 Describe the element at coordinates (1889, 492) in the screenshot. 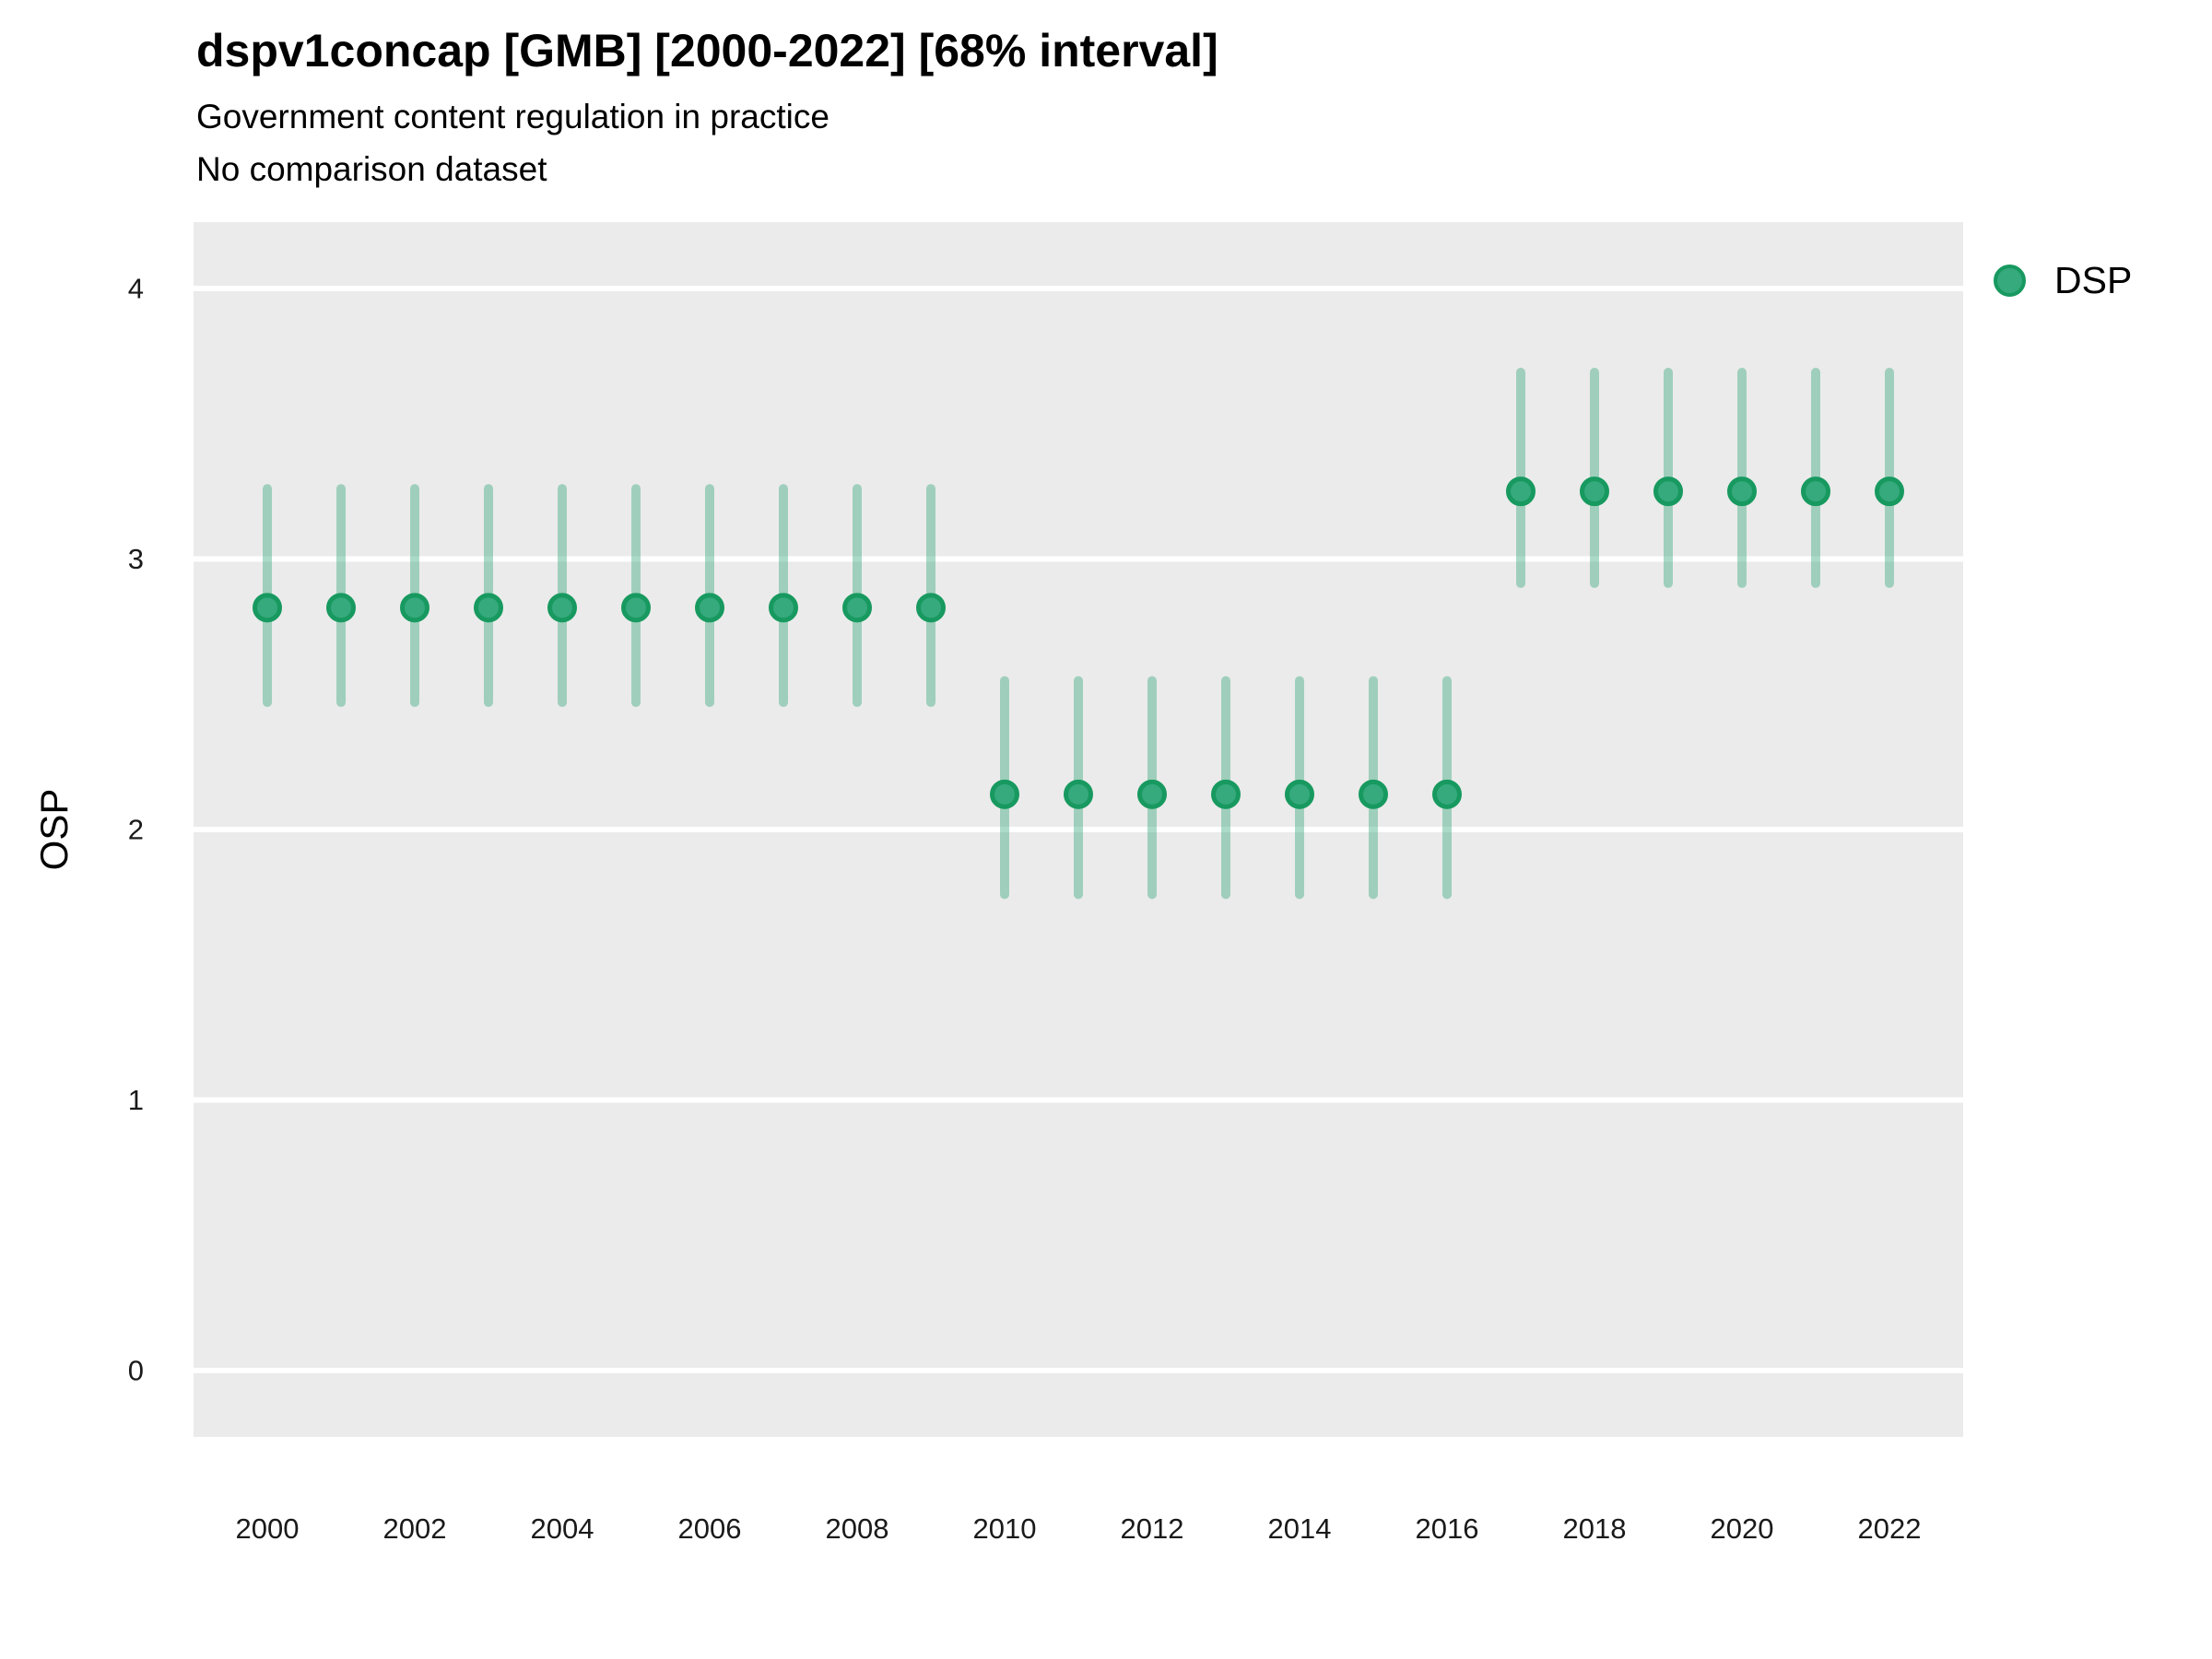

I see `data-point-2022` at that location.